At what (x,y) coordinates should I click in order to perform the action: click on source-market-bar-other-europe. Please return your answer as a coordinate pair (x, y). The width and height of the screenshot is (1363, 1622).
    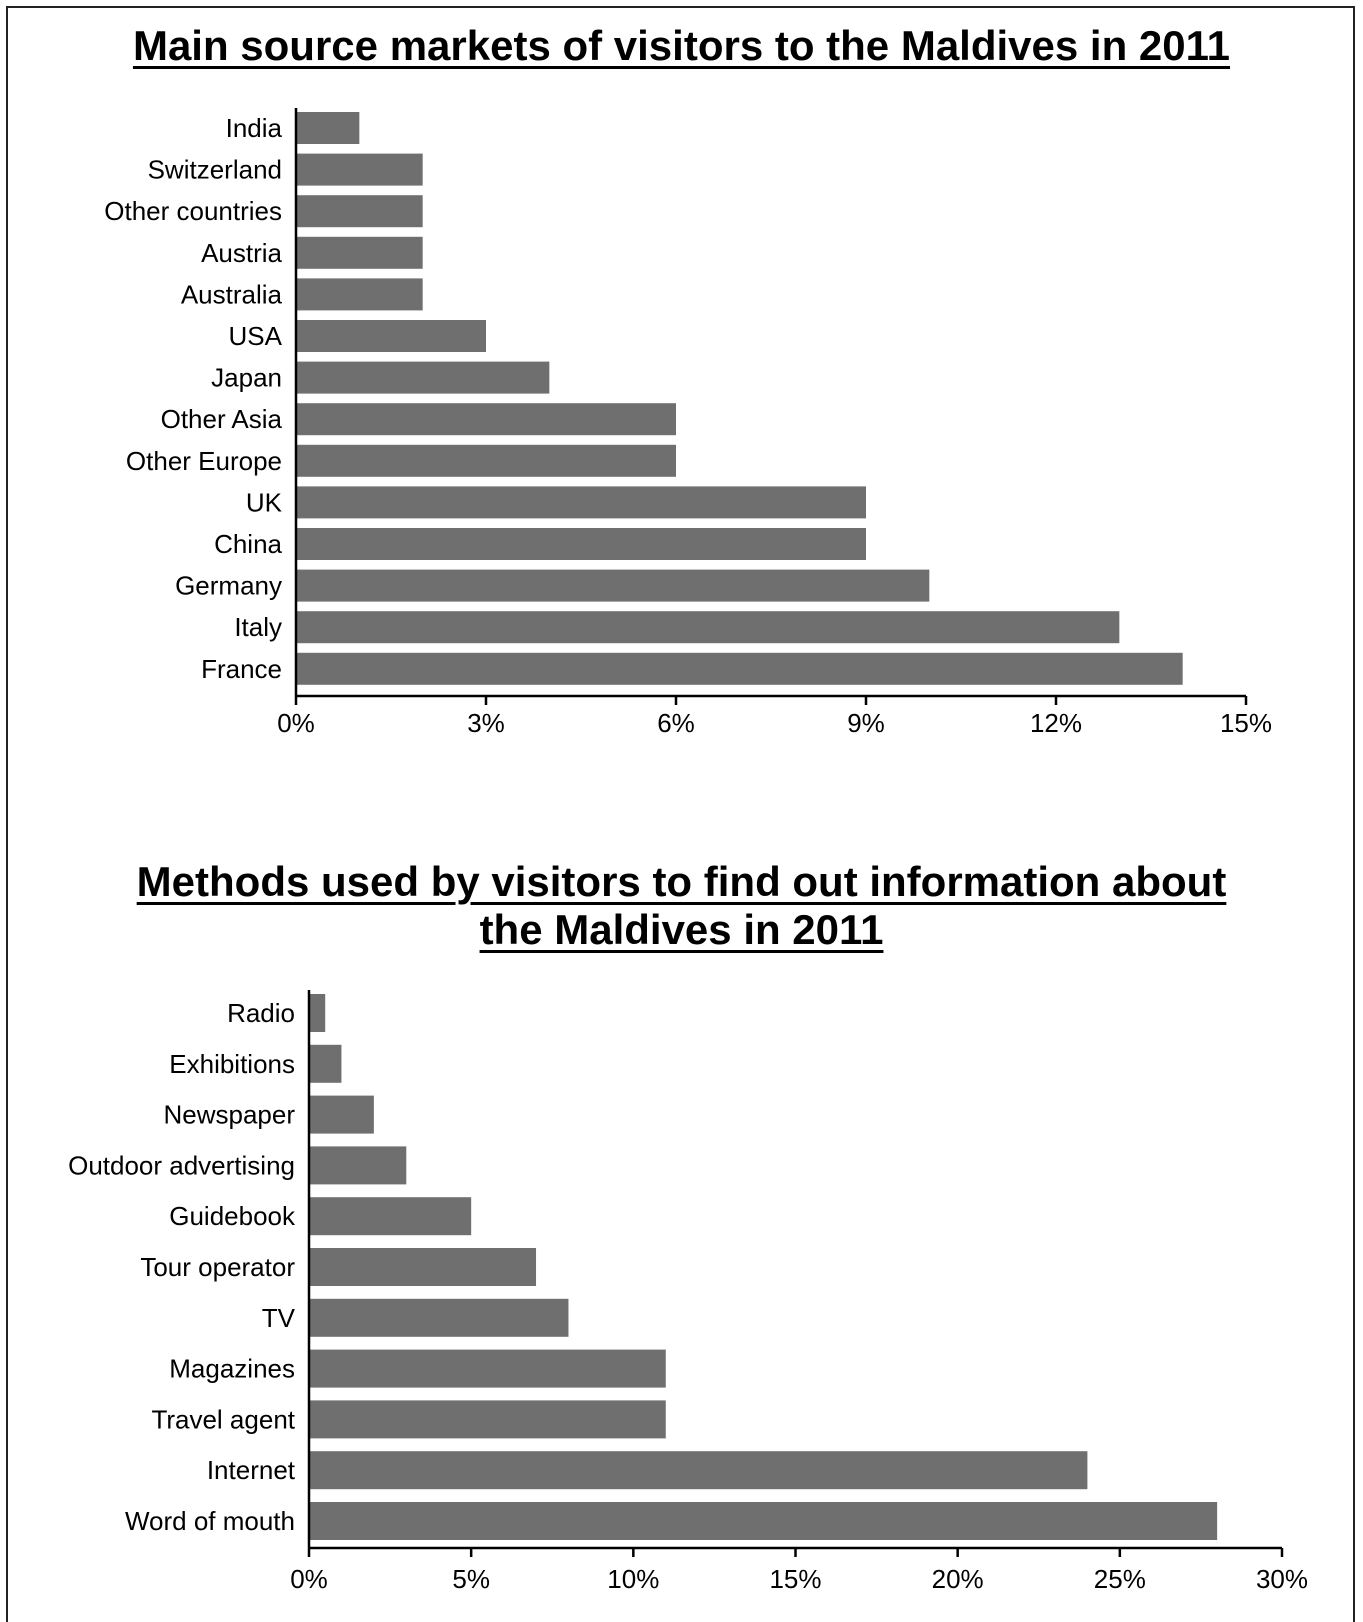
    Looking at the image, I should click on (486, 460).